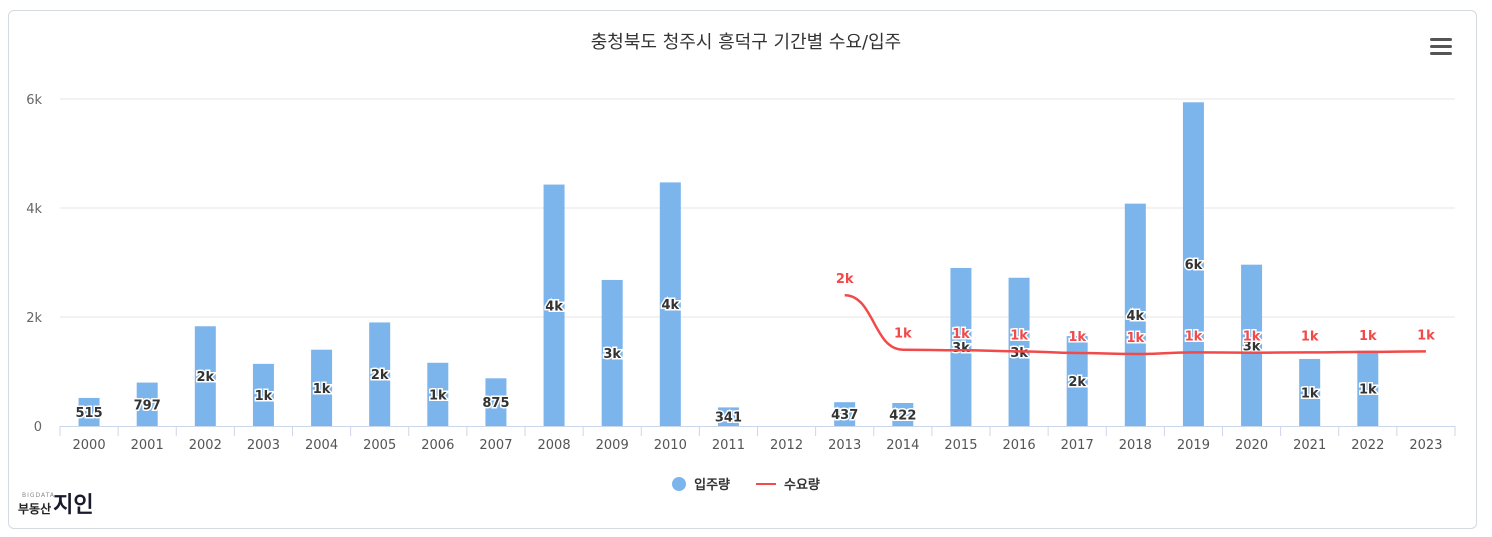  I want to click on logo-accent-text: 지인, so click(73, 505).